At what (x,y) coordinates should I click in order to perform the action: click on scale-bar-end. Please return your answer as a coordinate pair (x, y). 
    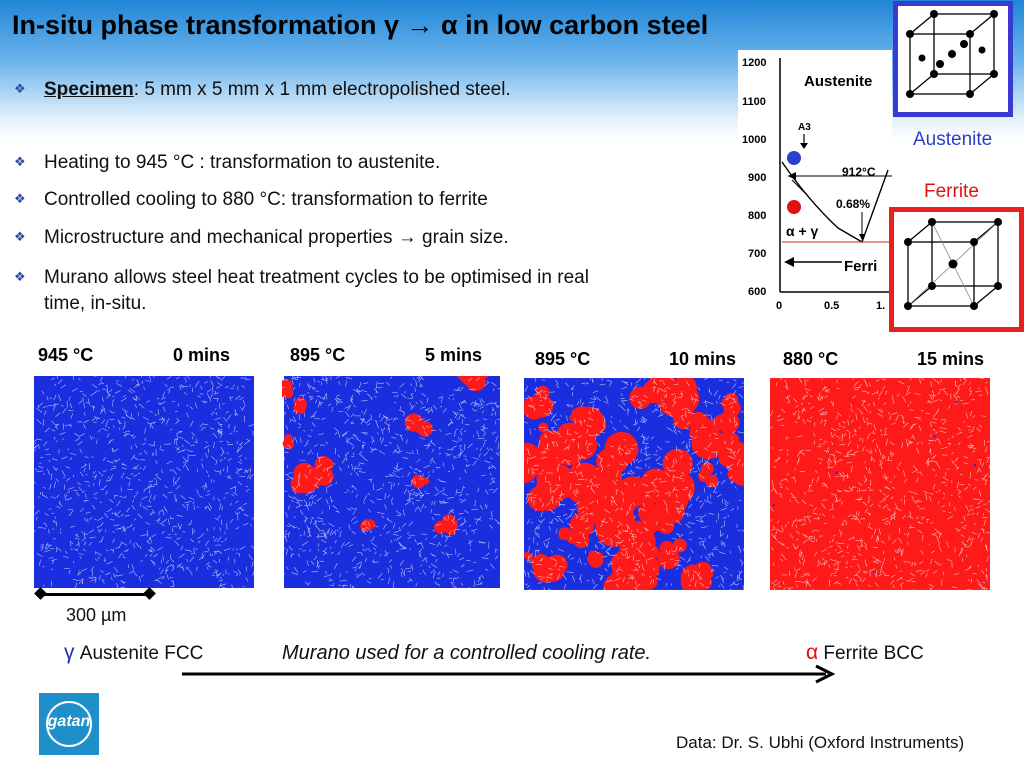
    Looking at the image, I should click on (149, 593).